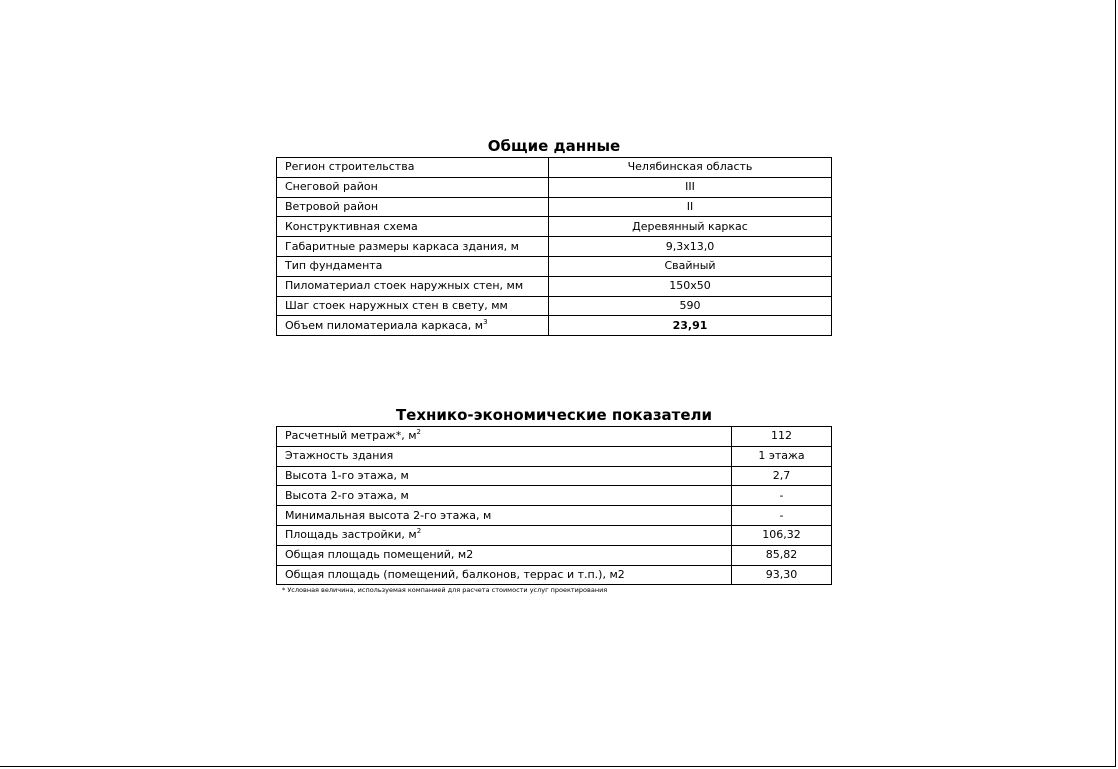 The height and width of the screenshot is (769, 1118). I want to click on row-value: 590, so click(690, 306).